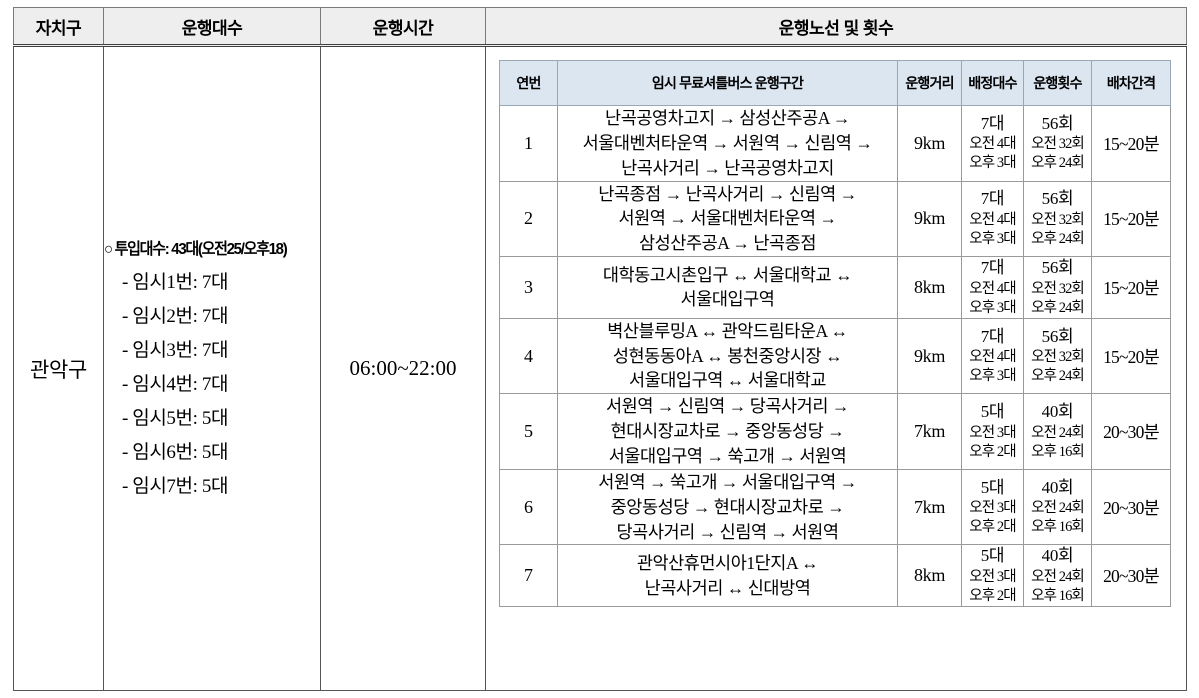 The width and height of the screenshot is (1199, 698). I want to click on routes-header-row: 연번 임시 무료셔틀버스 운행구간 운행거리 배정대수 운행횟수 배차간격, so click(835, 83).